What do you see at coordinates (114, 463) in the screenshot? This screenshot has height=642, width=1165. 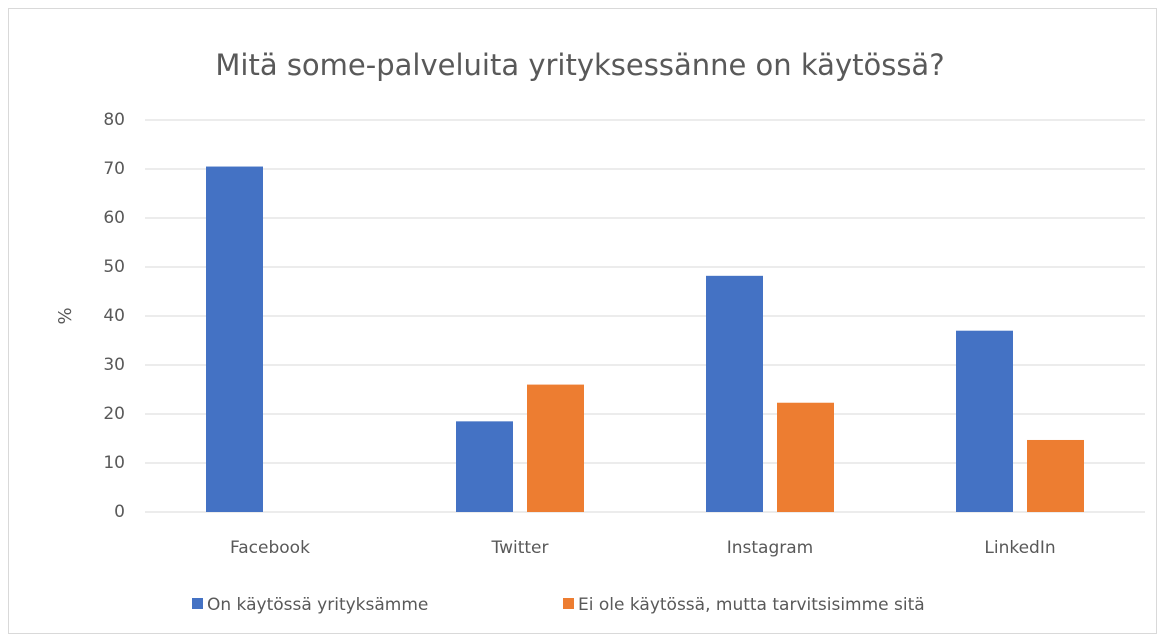 I see `y-tick-label: 10` at bounding box center [114, 463].